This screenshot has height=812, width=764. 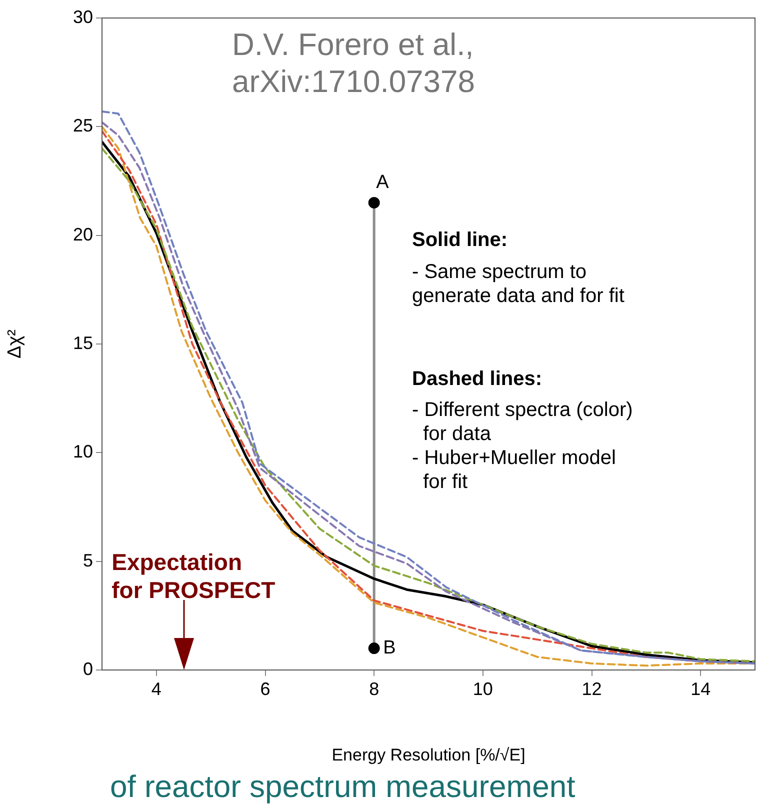 What do you see at coordinates (383, 182) in the screenshot?
I see `annotation: A` at bounding box center [383, 182].